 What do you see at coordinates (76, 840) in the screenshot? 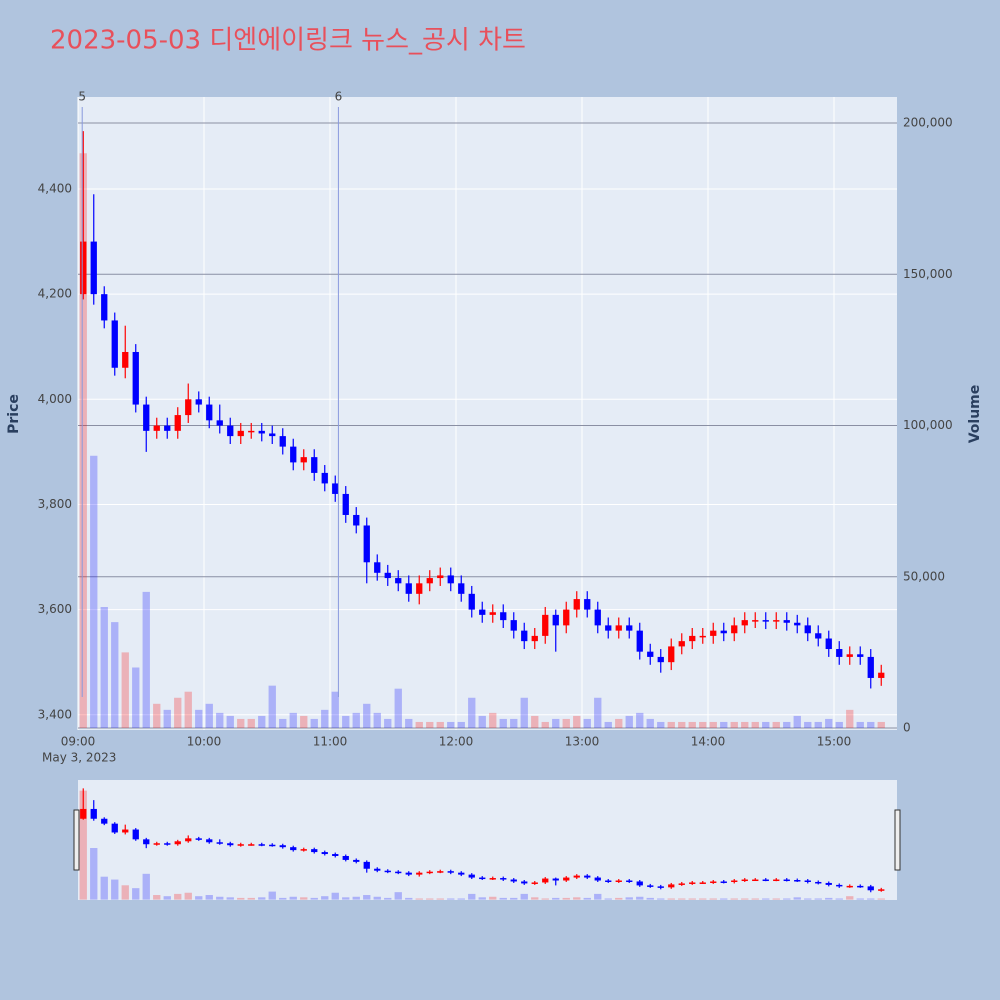
I see `slider-handle-left` at bounding box center [76, 840].